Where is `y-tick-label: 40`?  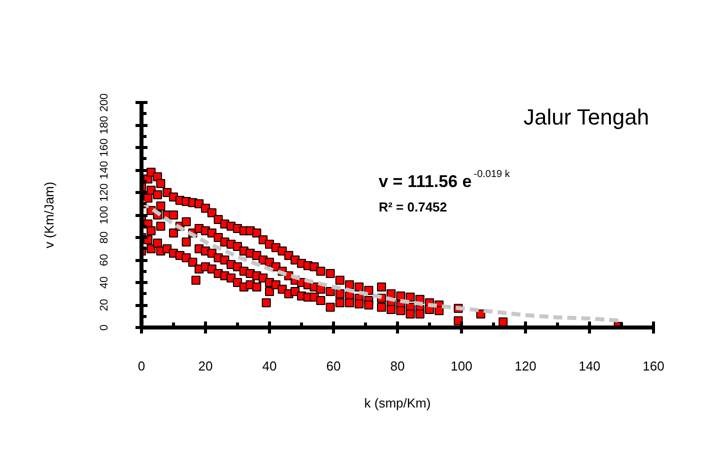
y-tick-label: 40 is located at coordinates (104, 282).